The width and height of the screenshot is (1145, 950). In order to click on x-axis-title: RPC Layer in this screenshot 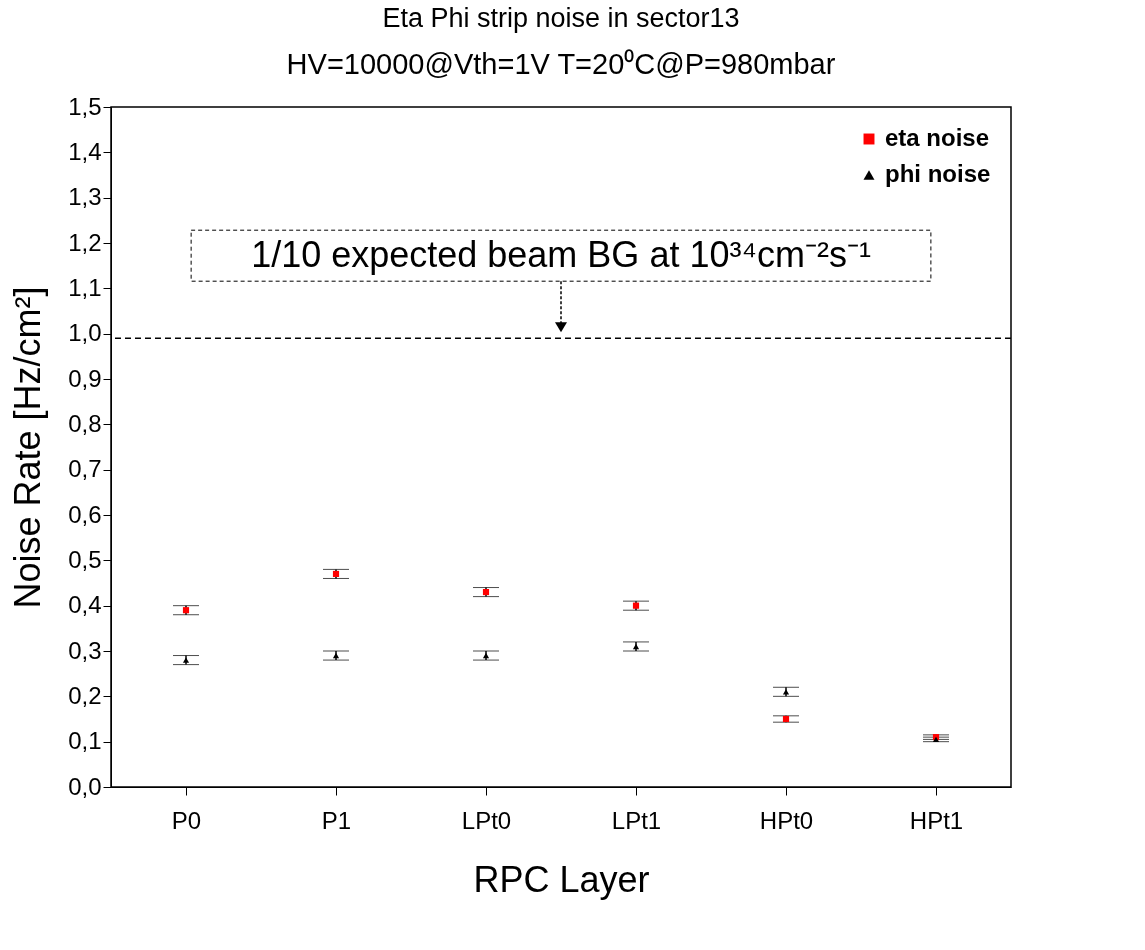, I will do `click(561, 879)`.